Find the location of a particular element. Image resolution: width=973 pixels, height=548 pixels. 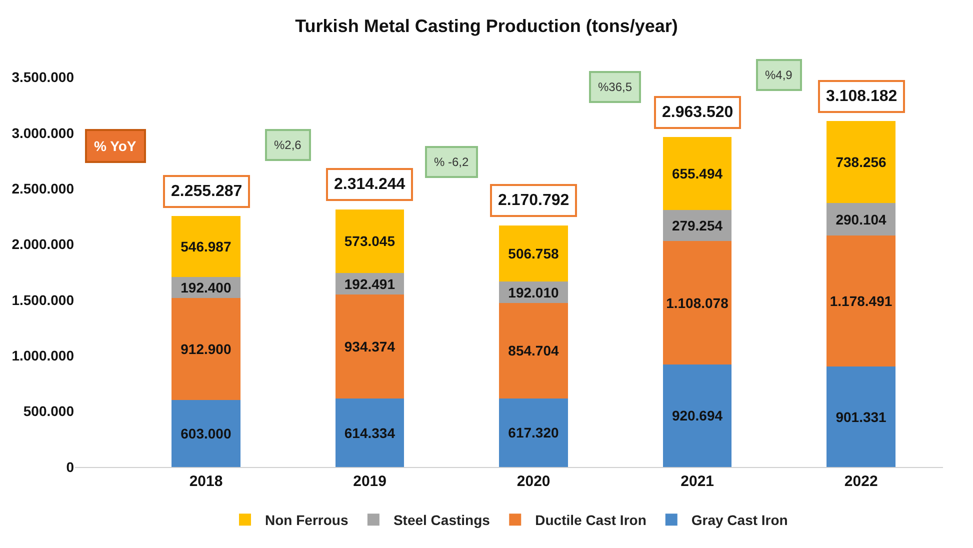

total-label: 2.170.792 is located at coordinates (534, 200).